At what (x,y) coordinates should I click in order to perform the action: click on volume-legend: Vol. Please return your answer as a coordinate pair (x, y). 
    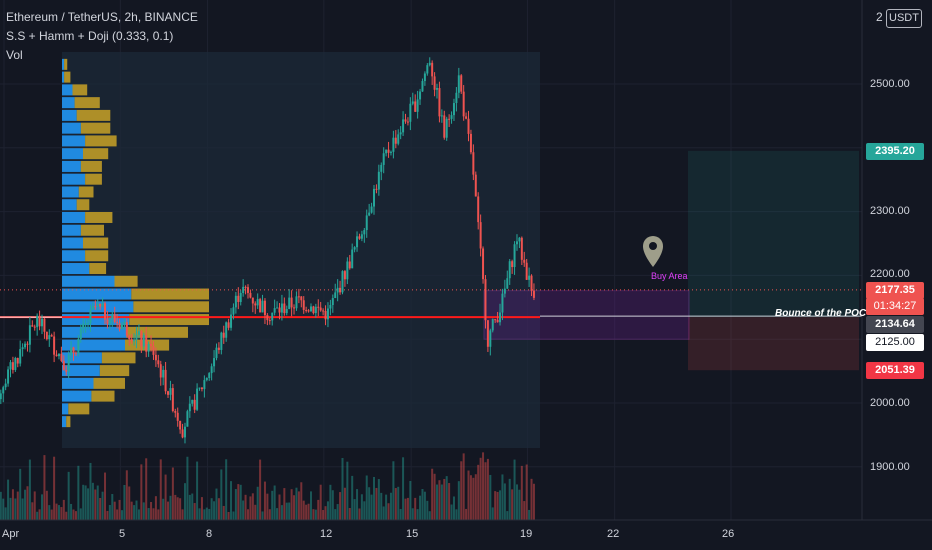
    Looking at the image, I should click on (14, 55).